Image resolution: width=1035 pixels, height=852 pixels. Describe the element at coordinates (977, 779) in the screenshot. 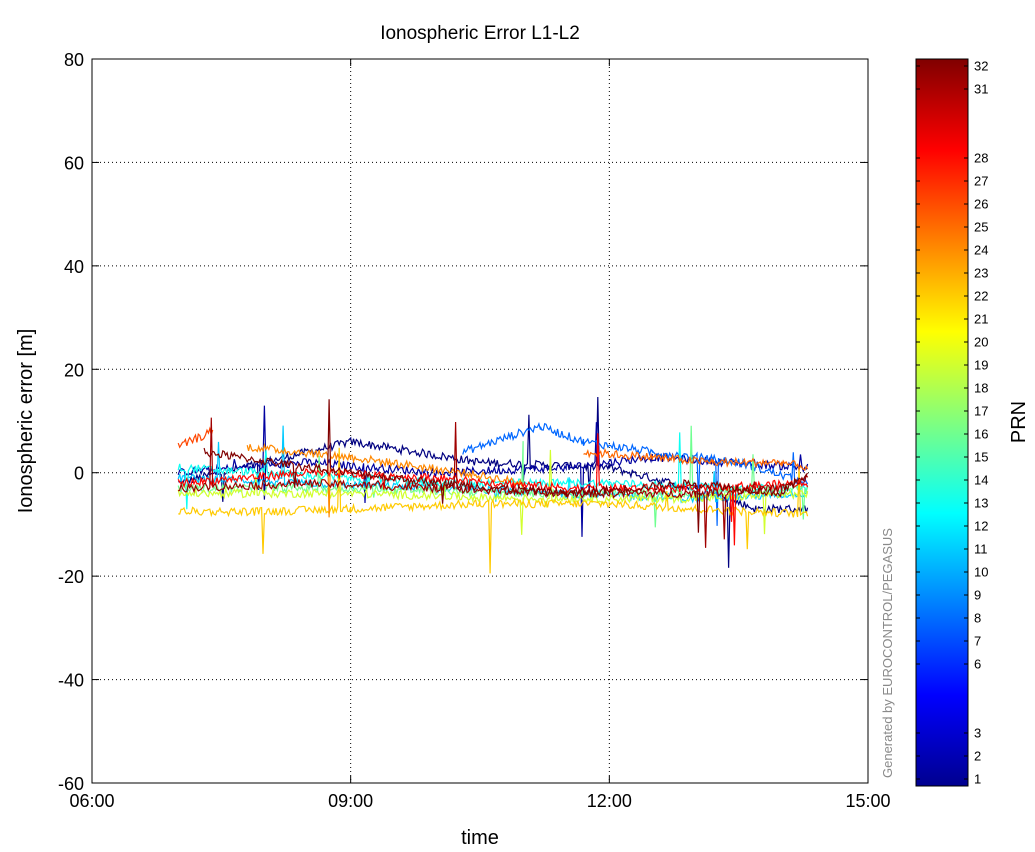

I see `colorbar-tick-label: 1` at that location.